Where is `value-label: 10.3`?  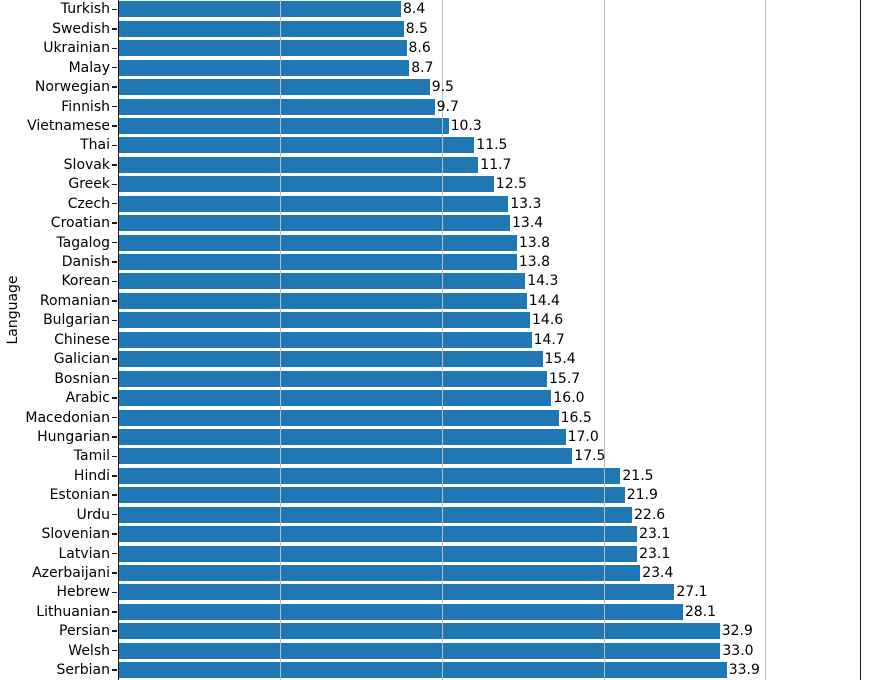
value-label: 10.3 is located at coordinates (466, 126).